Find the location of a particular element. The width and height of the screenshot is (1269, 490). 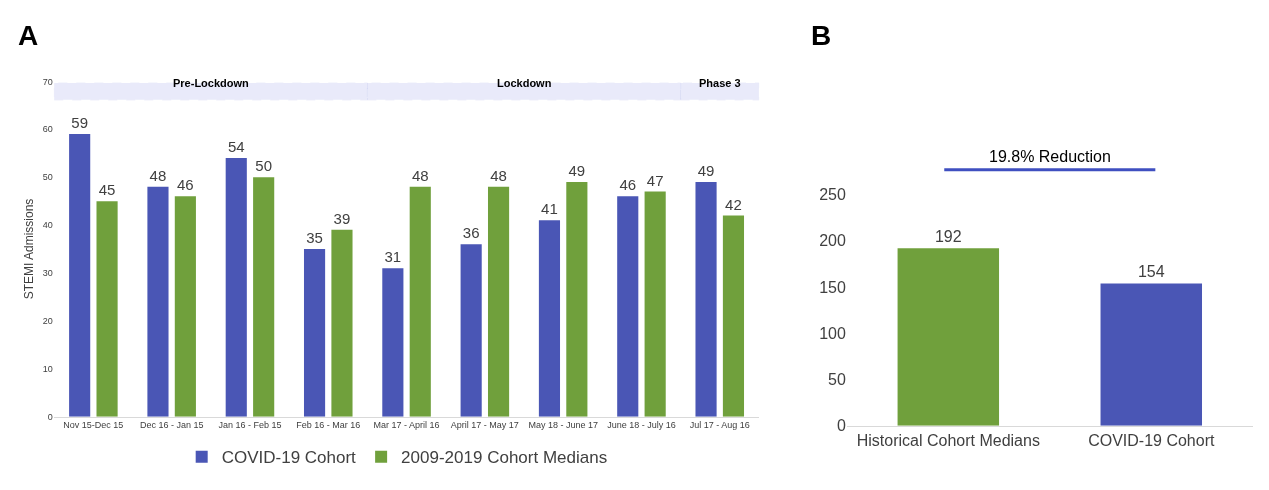

x-tick-label: June 18 - July 16 is located at coordinates (641, 425).